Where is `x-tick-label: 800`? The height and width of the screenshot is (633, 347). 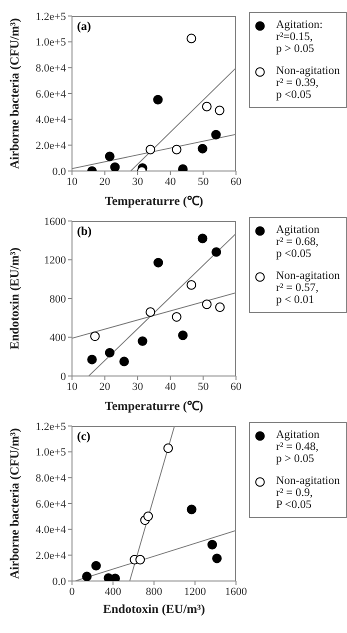
x-tick-label: 800 is located at coordinates (154, 592).